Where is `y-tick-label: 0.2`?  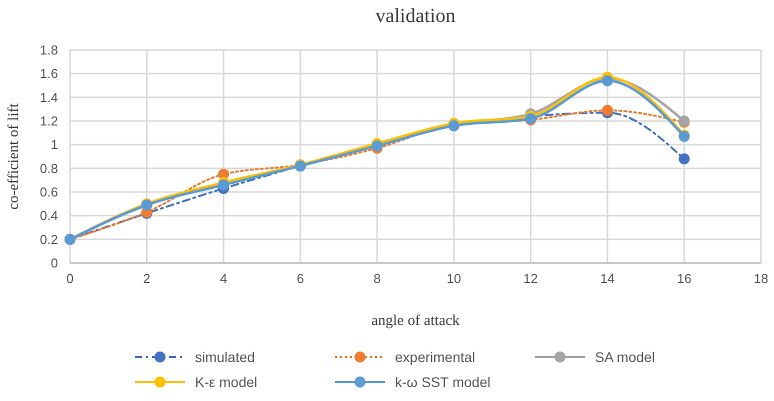
y-tick-label: 0.2 is located at coordinates (49, 239).